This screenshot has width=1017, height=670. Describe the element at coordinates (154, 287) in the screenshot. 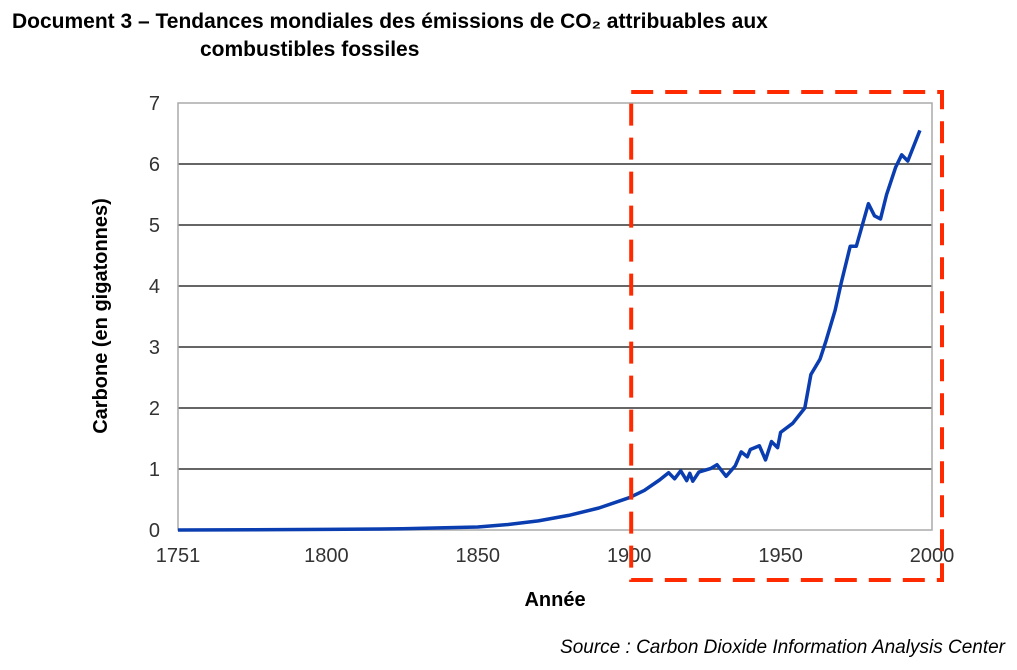

I see `y-tick-label: 4` at that location.